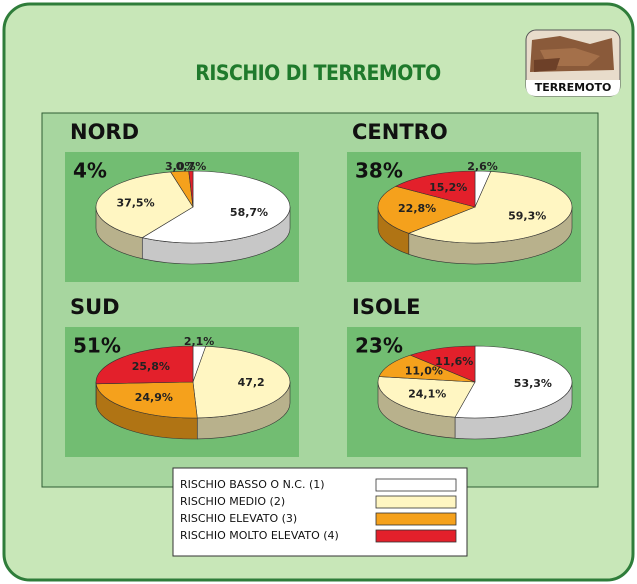 Image resolution: width=637 pixels, height=584 pixels. Describe the element at coordinates (154, 397) in the screenshot. I see `data-label: 24,9%` at that location.